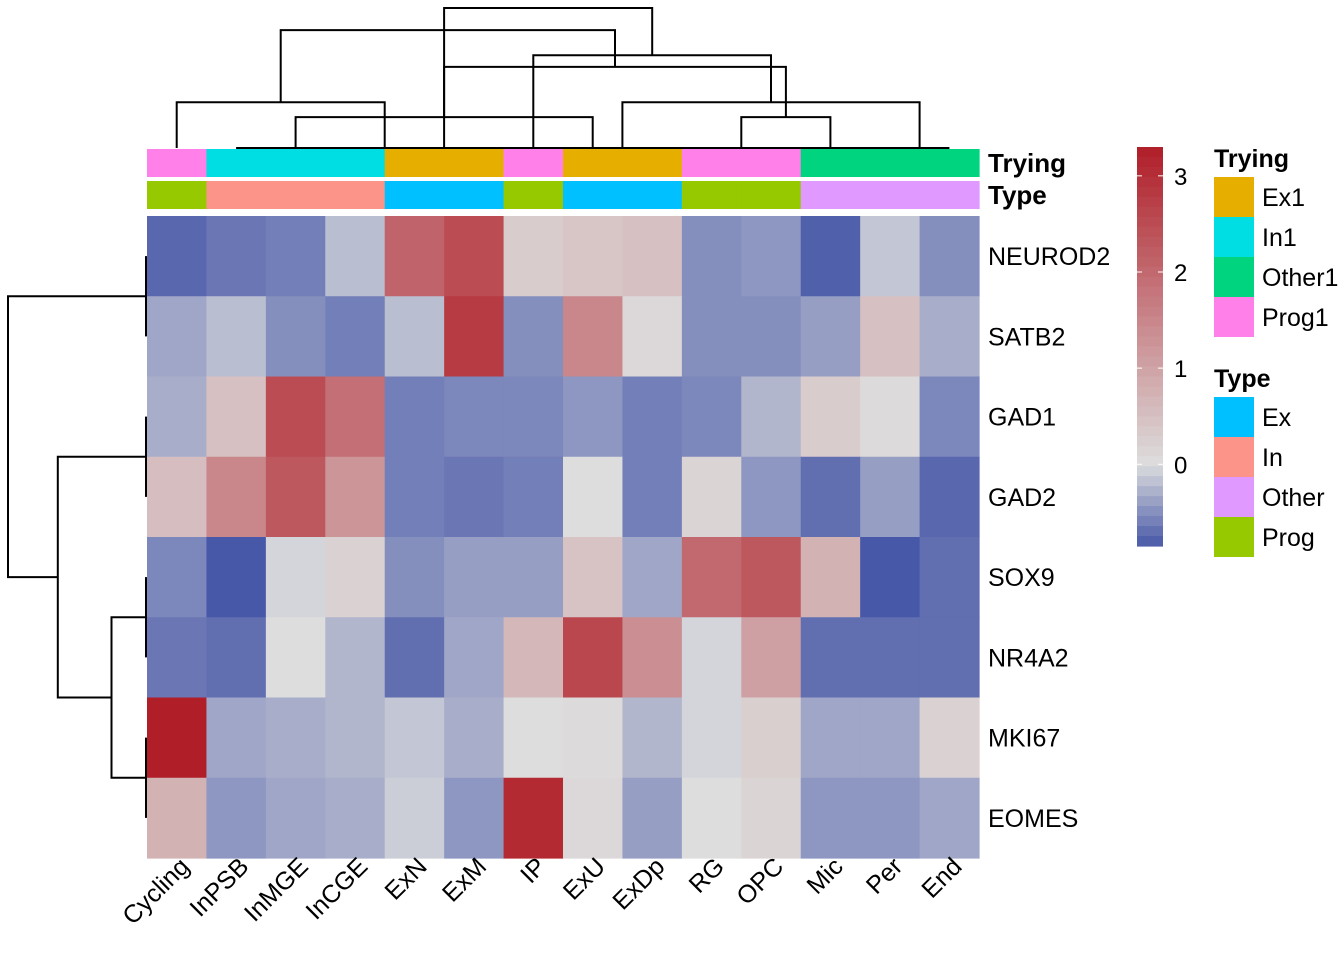 This screenshot has width=1344, height=960. What do you see at coordinates (533, 256) in the screenshot?
I see `cell-neurod2-ip` at bounding box center [533, 256].